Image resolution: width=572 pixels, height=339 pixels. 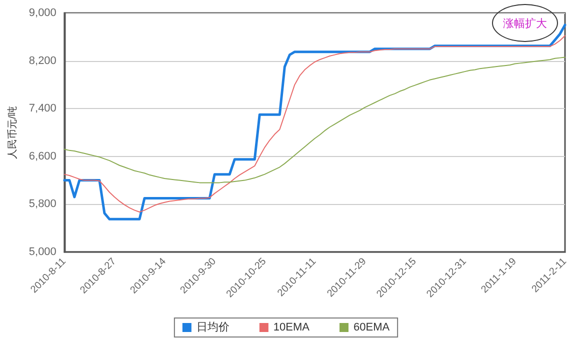 I want to click on ellipse-outline: 涨幅扩大, so click(x=525, y=23).